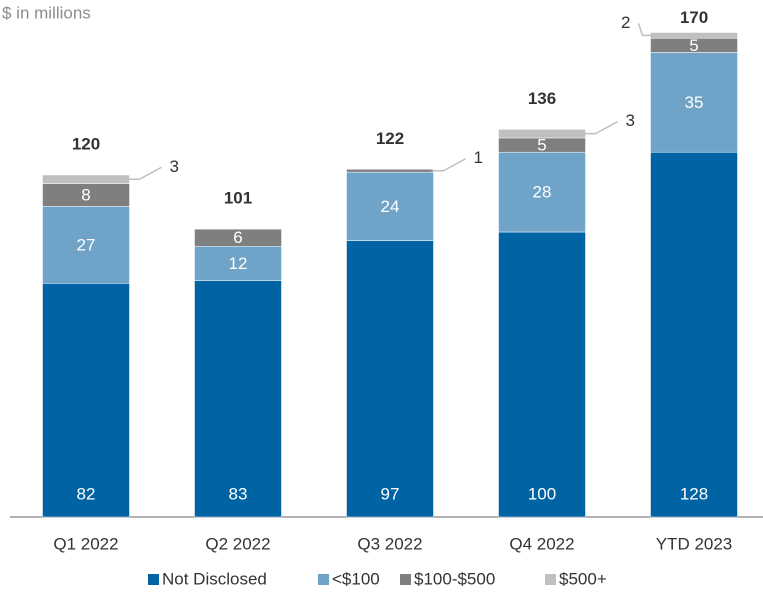 The image size is (763, 592). What do you see at coordinates (86, 493) in the screenshot?
I see `data-label: 82` at bounding box center [86, 493].